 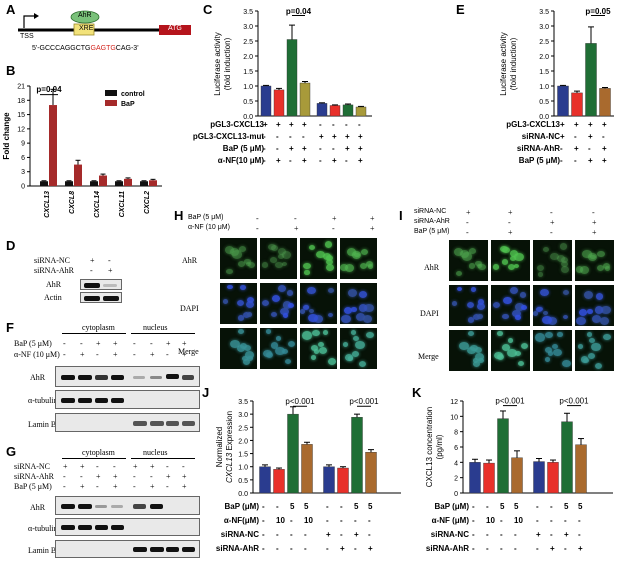 I want to click on panel-label-k: K, so click(x=417, y=392).